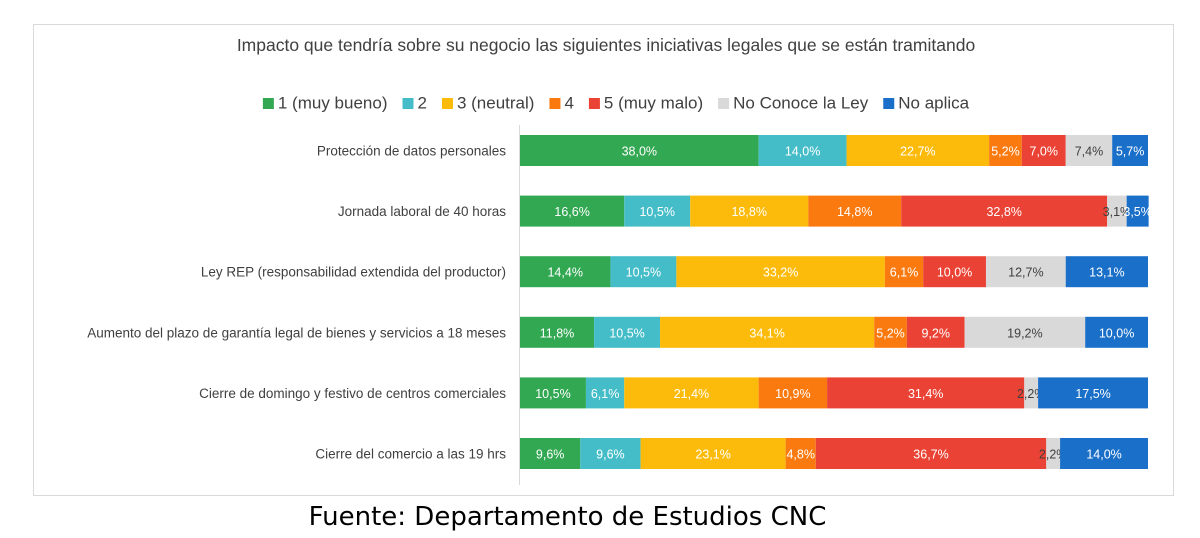 Image resolution: width=1200 pixels, height=538 pixels. I want to click on data-label: 11,8%, so click(557, 333).